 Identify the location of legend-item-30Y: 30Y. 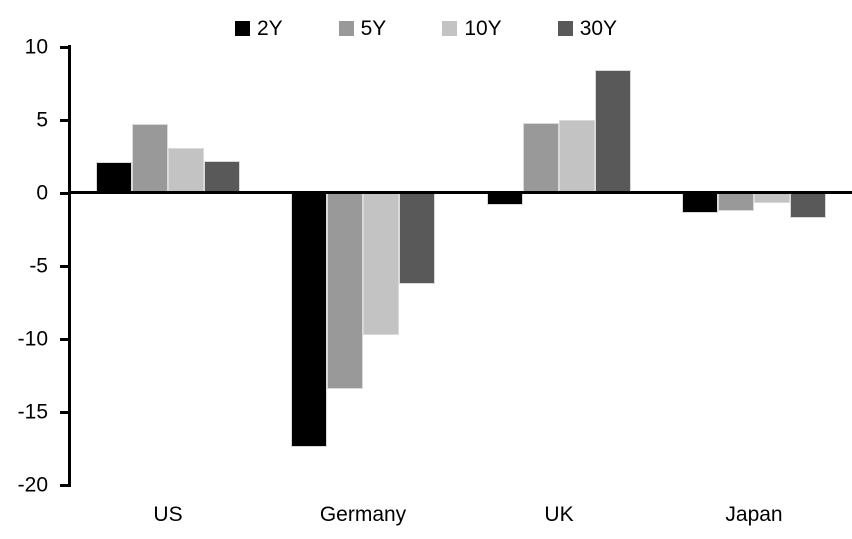
(587, 28).